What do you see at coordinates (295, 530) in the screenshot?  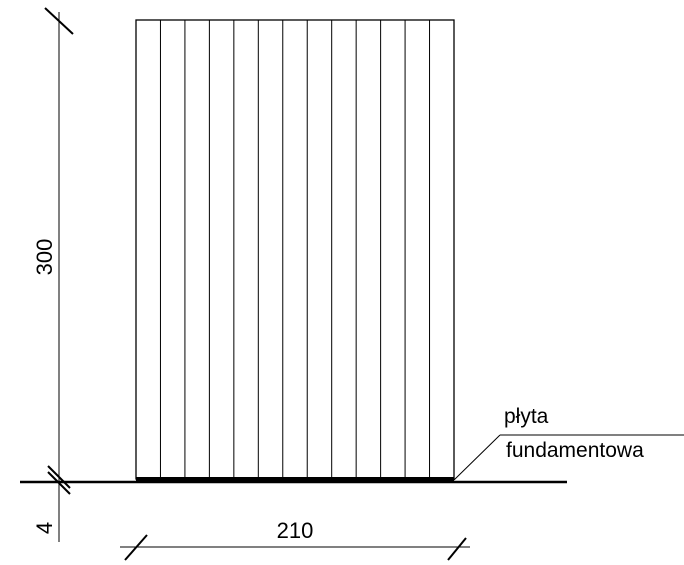 I see `width-dimension-value: 210` at bounding box center [295, 530].